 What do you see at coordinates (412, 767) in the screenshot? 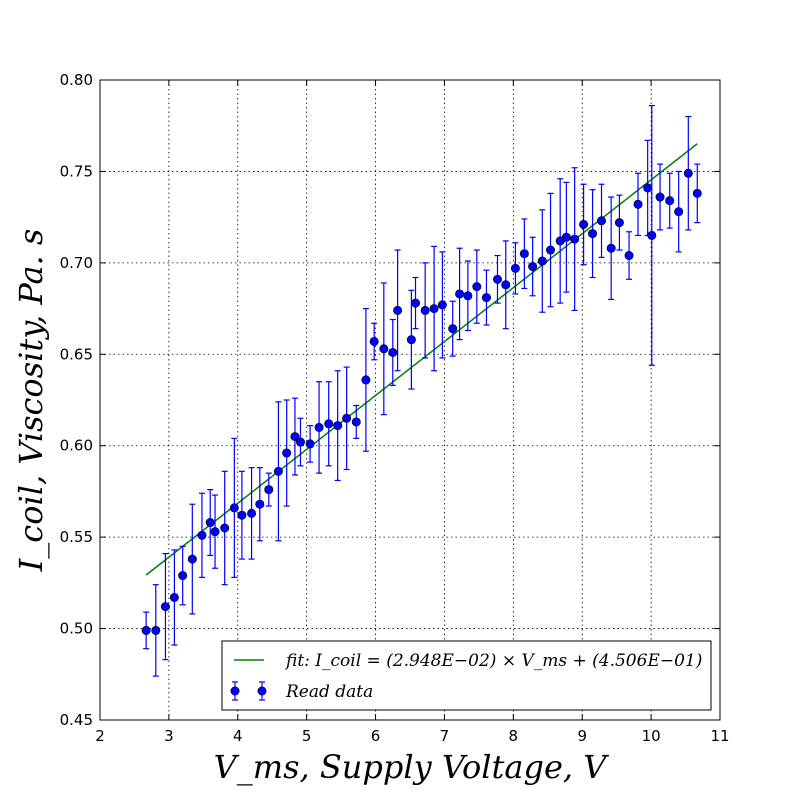
I see `x-axis-label: V_ms, Supply Voltage, V` at bounding box center [412, 767].